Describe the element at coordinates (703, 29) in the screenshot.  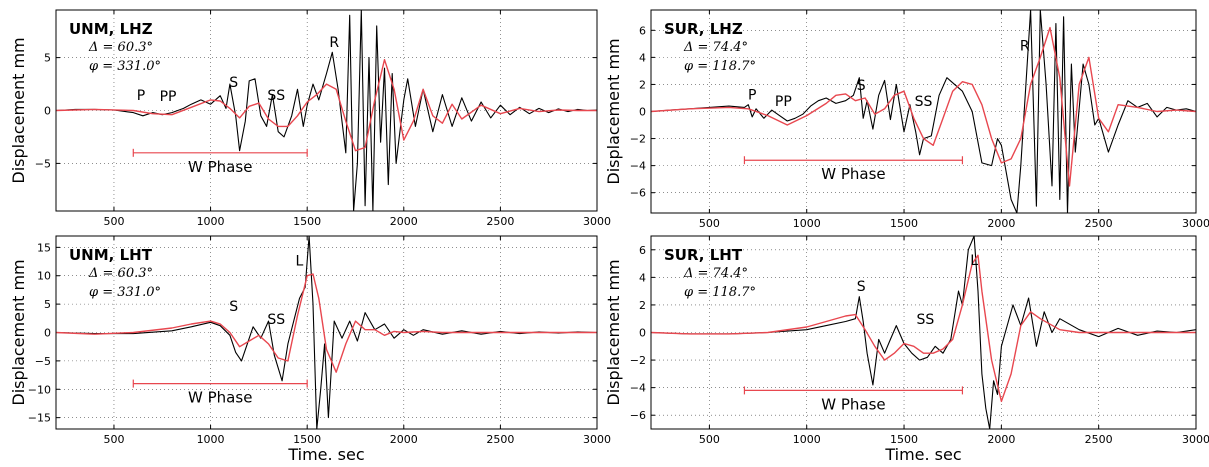
I see `station-label: SUR, LHZ` at that location.